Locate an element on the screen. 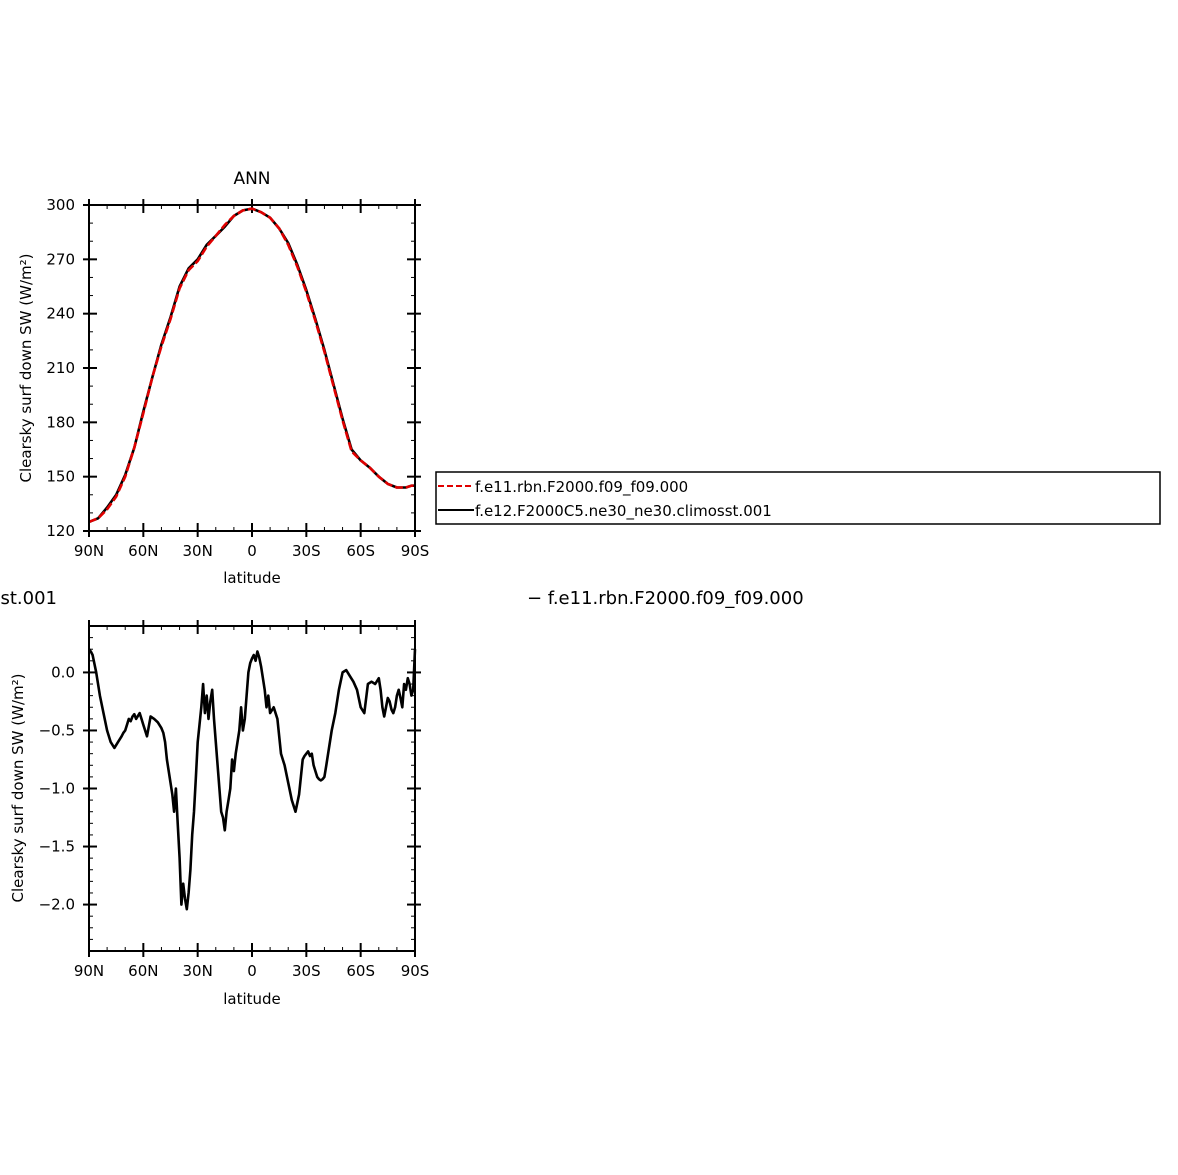 The width and height of the screenshot is (1178, 1175). top-x-tick-label: 30S is located at coordinates (306, 551).